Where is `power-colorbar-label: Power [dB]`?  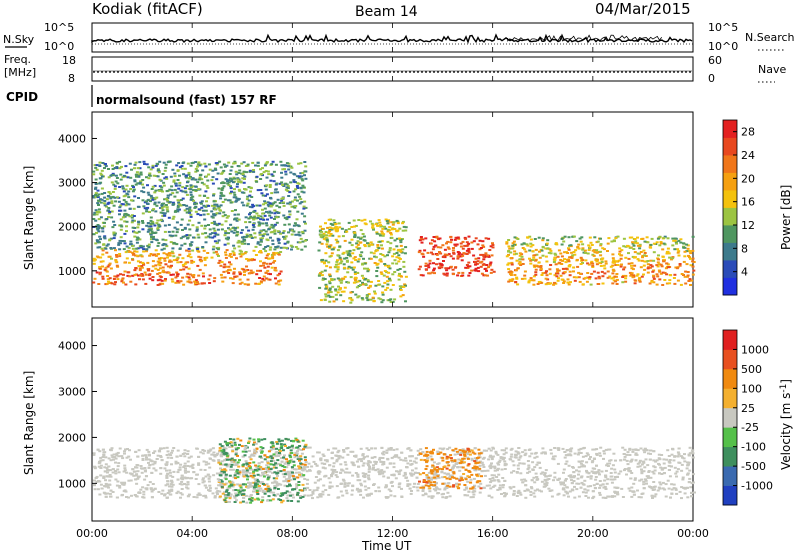
power-colorbar-label: Power [dB] is located at coordinates (786, 217).